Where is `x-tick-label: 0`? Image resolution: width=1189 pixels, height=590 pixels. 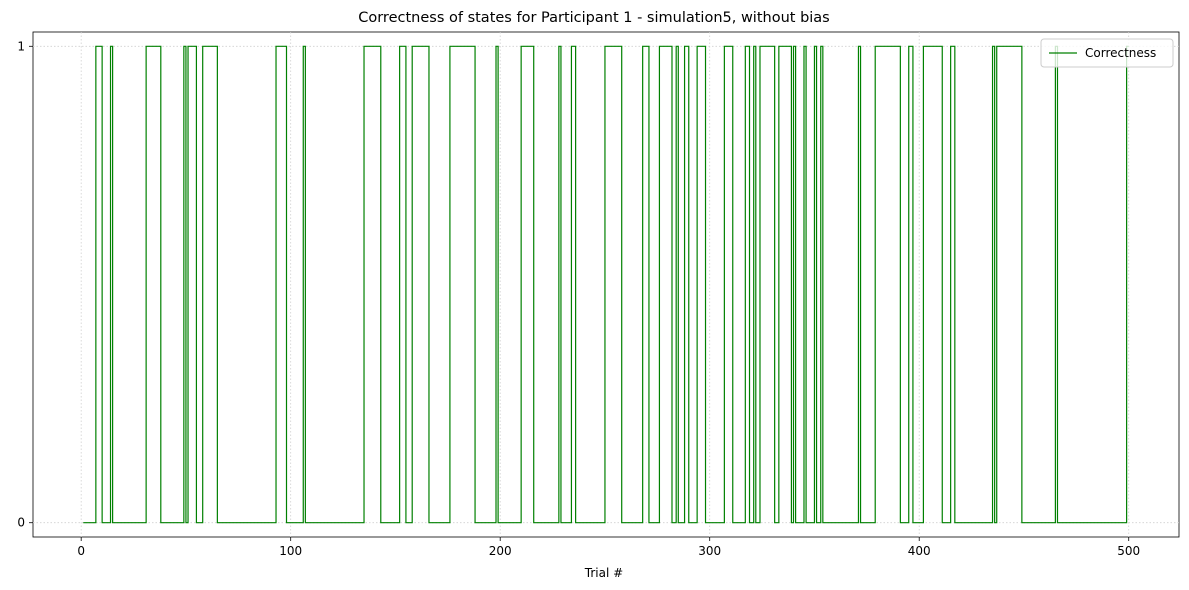
x-tick-label: 0 is located at coordinates (81, 551).